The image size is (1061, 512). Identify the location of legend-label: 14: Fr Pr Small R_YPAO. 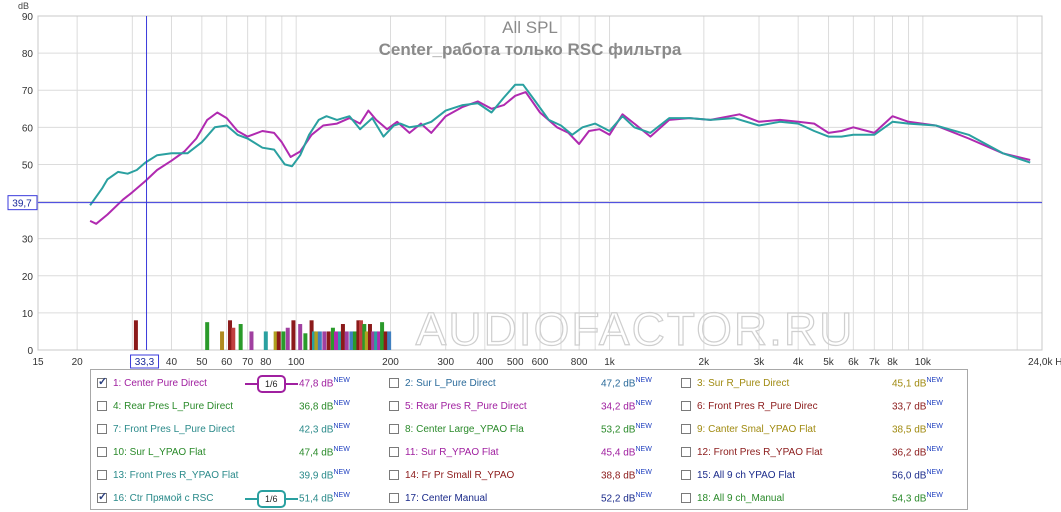
(460, 475).